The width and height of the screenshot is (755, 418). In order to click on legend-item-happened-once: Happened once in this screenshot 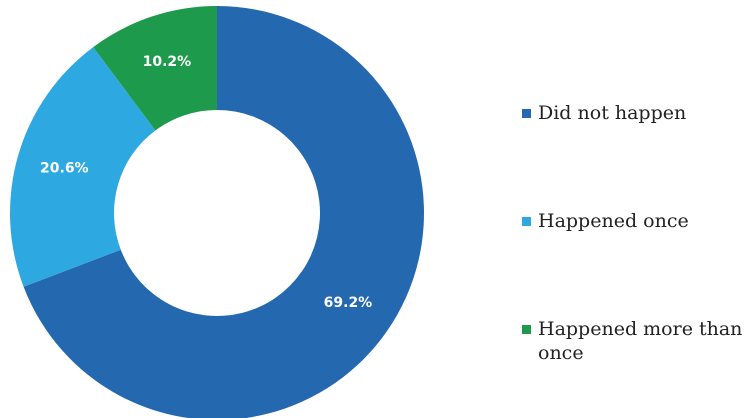, I will do `click(636, 221)`.